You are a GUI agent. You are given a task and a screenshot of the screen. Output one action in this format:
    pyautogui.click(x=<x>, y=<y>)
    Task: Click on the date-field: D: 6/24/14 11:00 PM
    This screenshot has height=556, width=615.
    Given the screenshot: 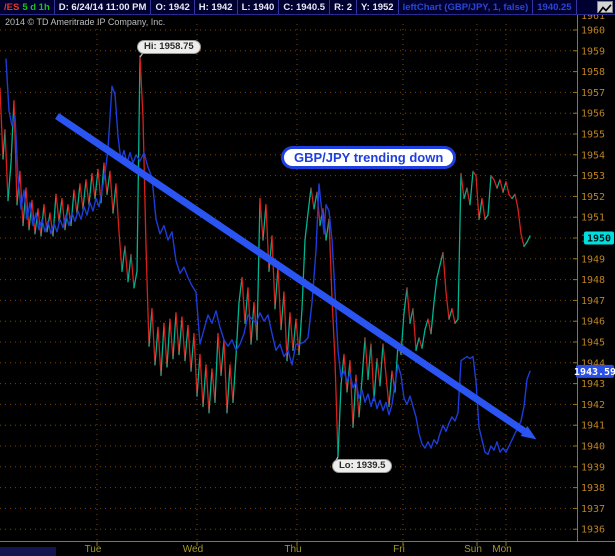 What is the action you would take?
    pyautogui.click(x=103, y=7)
    